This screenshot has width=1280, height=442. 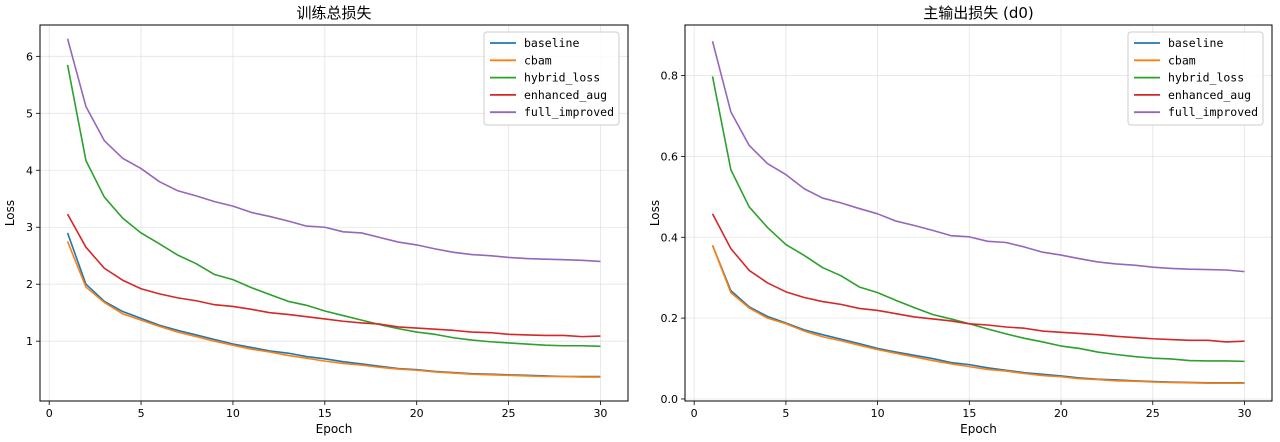 What do you see at coordinates (29, 113) in the screenshot?
I see `y-tick-label: 5` at bounding box center [29, 113].